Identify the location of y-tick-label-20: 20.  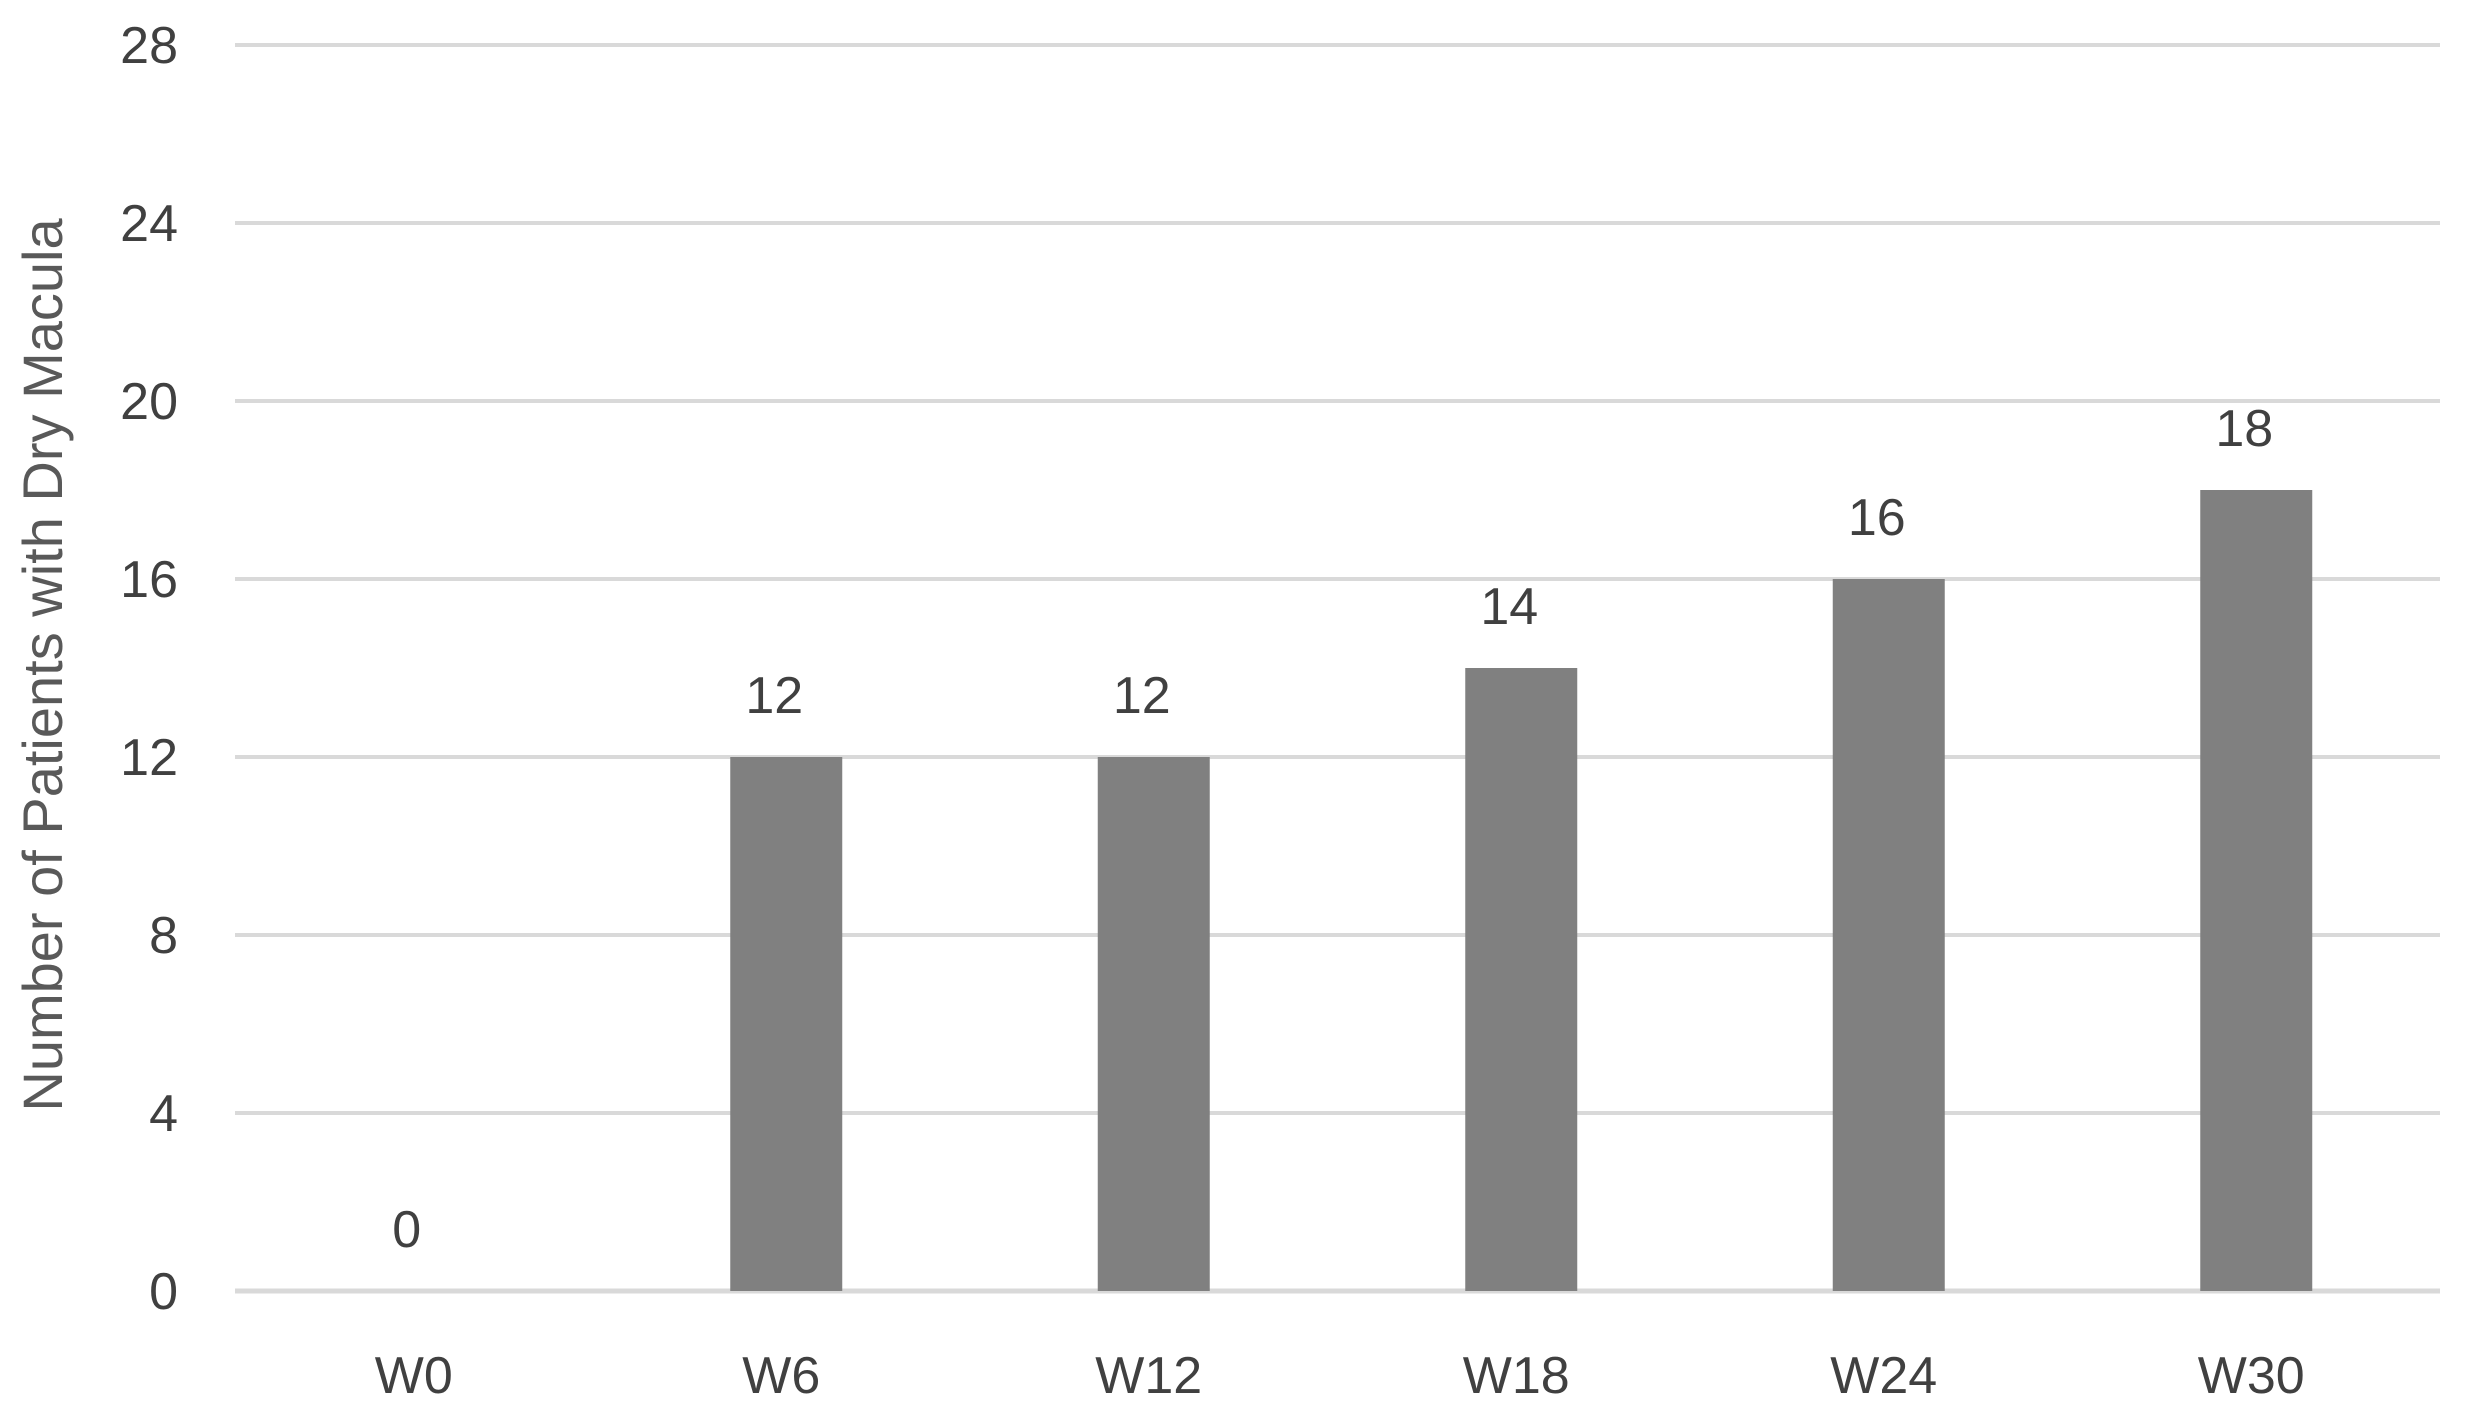
(149, 402).